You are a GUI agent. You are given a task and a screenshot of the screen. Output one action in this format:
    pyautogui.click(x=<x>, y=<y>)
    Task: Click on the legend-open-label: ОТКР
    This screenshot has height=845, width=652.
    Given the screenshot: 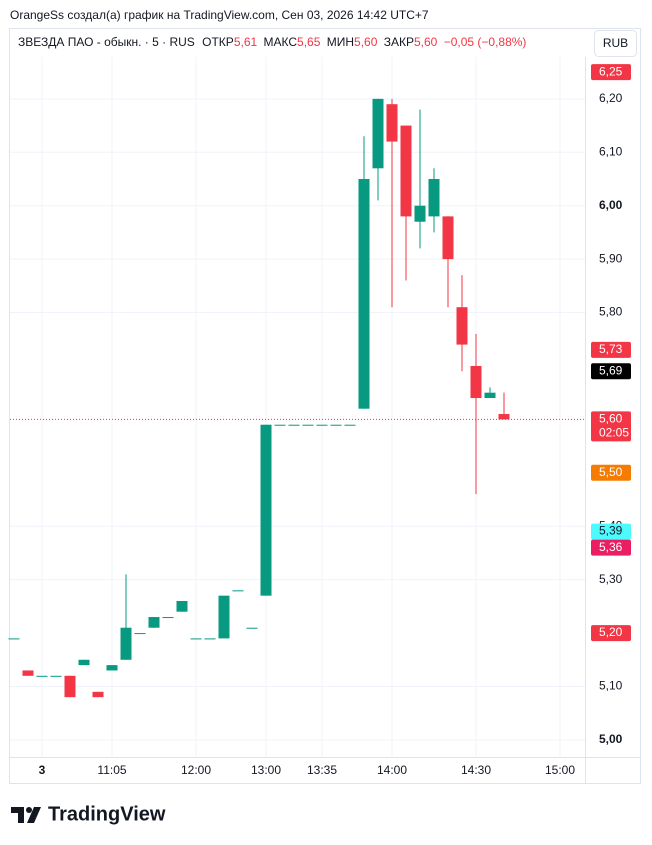 What is the action you would take?
    pyautogui.click(x=218, y=42)
    